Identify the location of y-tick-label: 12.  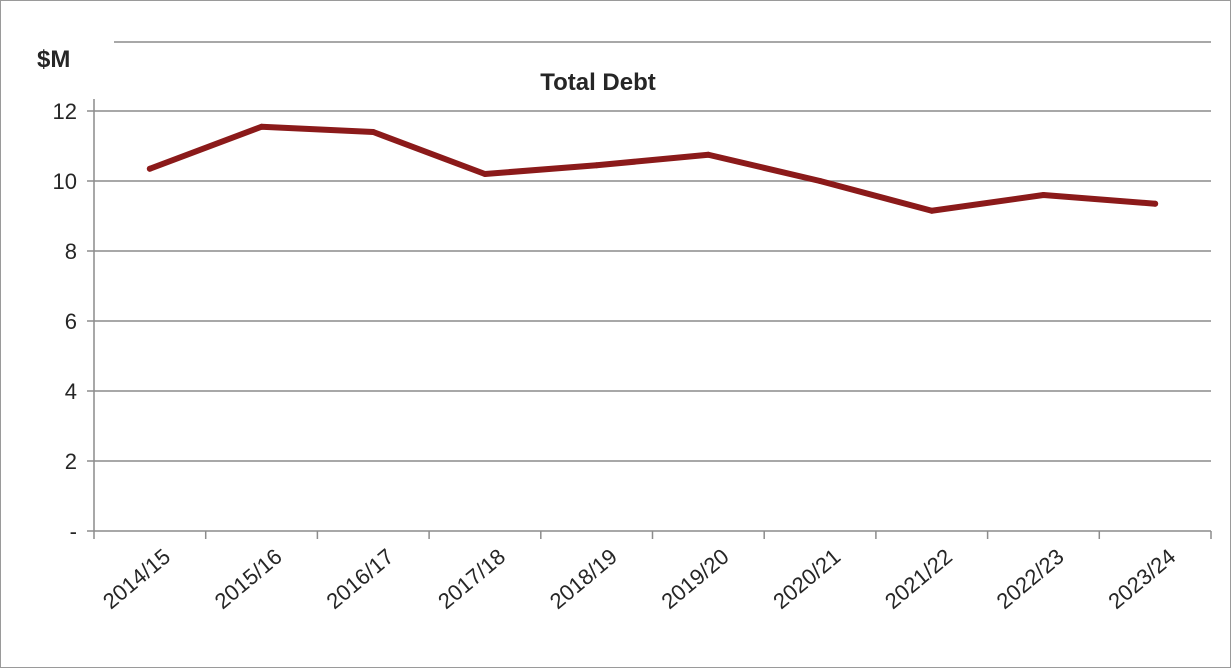
(65, 111).